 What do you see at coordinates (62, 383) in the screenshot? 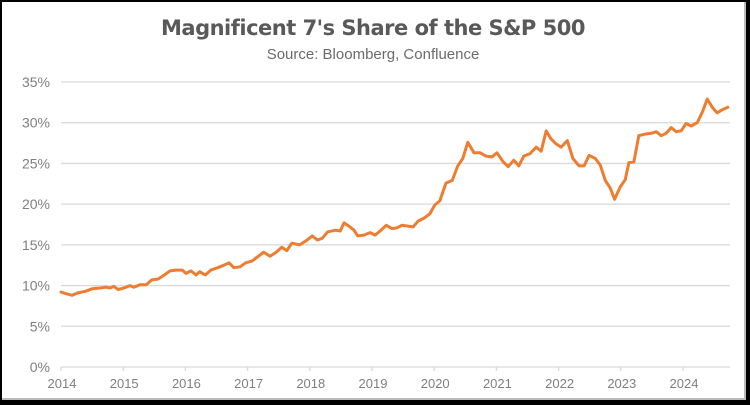
I see `x-tick-label: 2014` at bounding box center [62, 383].